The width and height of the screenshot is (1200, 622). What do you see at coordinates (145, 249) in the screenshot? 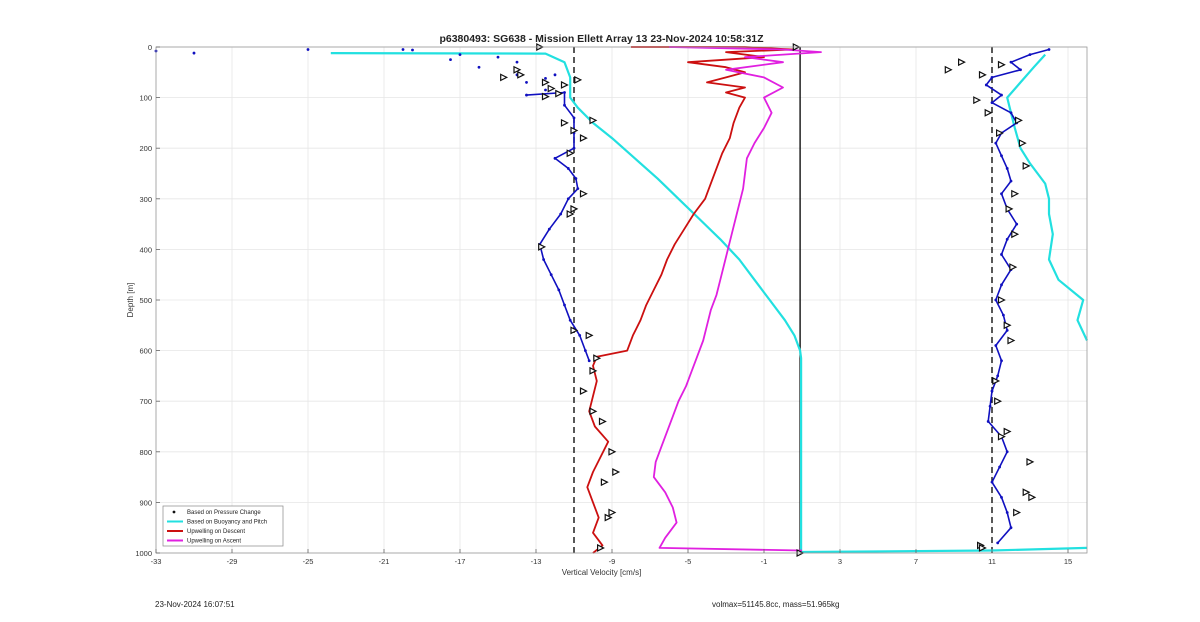
I see `y-tick-label: 400` at bounding box center [145, 249].